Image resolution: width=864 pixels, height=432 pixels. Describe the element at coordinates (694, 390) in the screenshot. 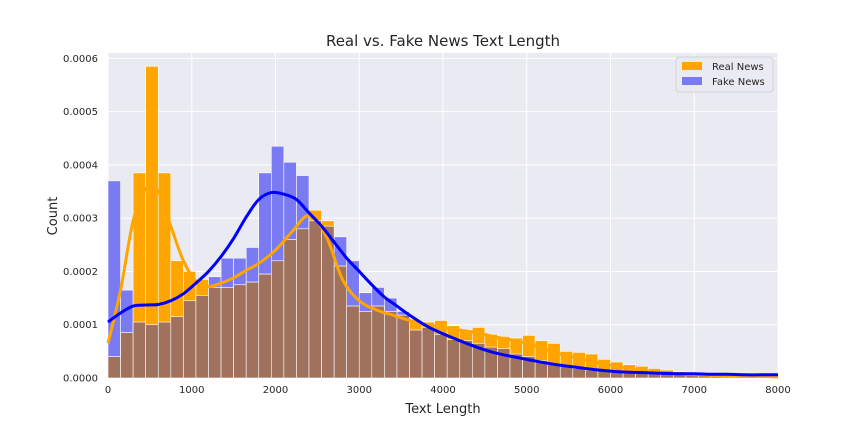

I see `x-tick-label: 7000` at that location.